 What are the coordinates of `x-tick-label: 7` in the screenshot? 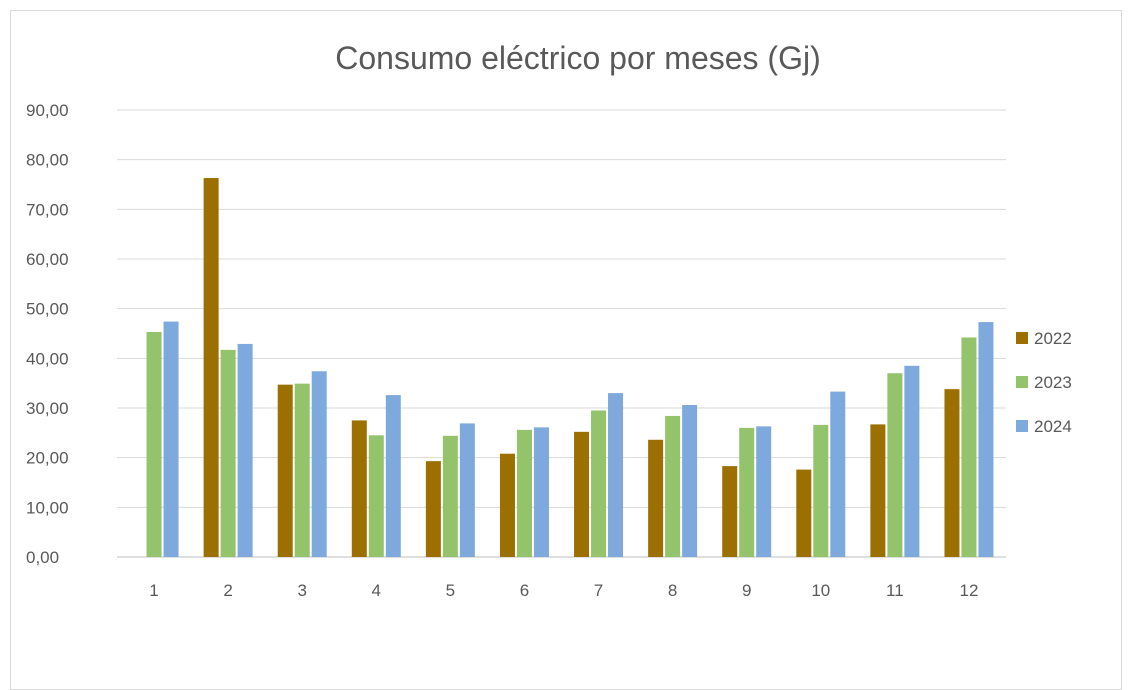 It's located at (598, 590).